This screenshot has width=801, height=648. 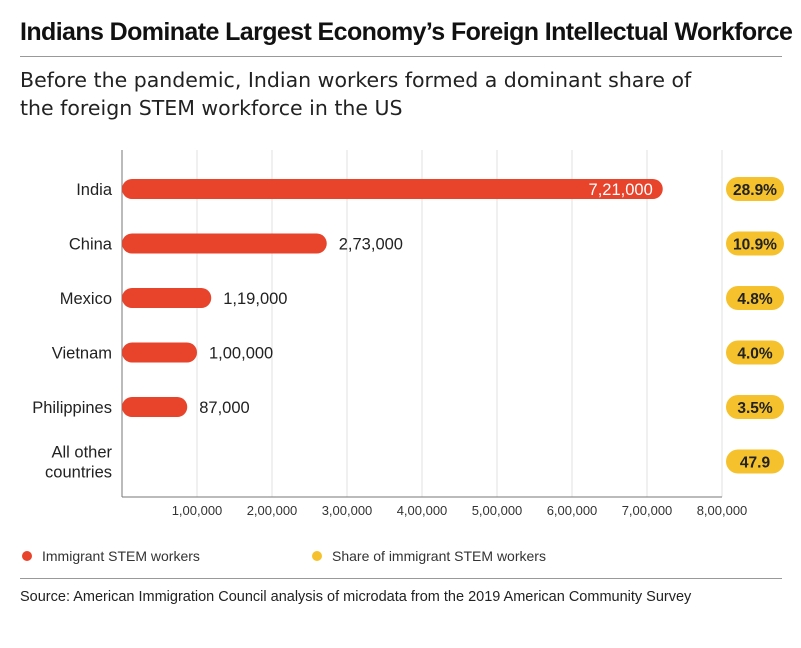 What do you see at coordinates (317, 556) in the screenshot?
I see `legend-swatch-share` at bounding box center [317, 556].